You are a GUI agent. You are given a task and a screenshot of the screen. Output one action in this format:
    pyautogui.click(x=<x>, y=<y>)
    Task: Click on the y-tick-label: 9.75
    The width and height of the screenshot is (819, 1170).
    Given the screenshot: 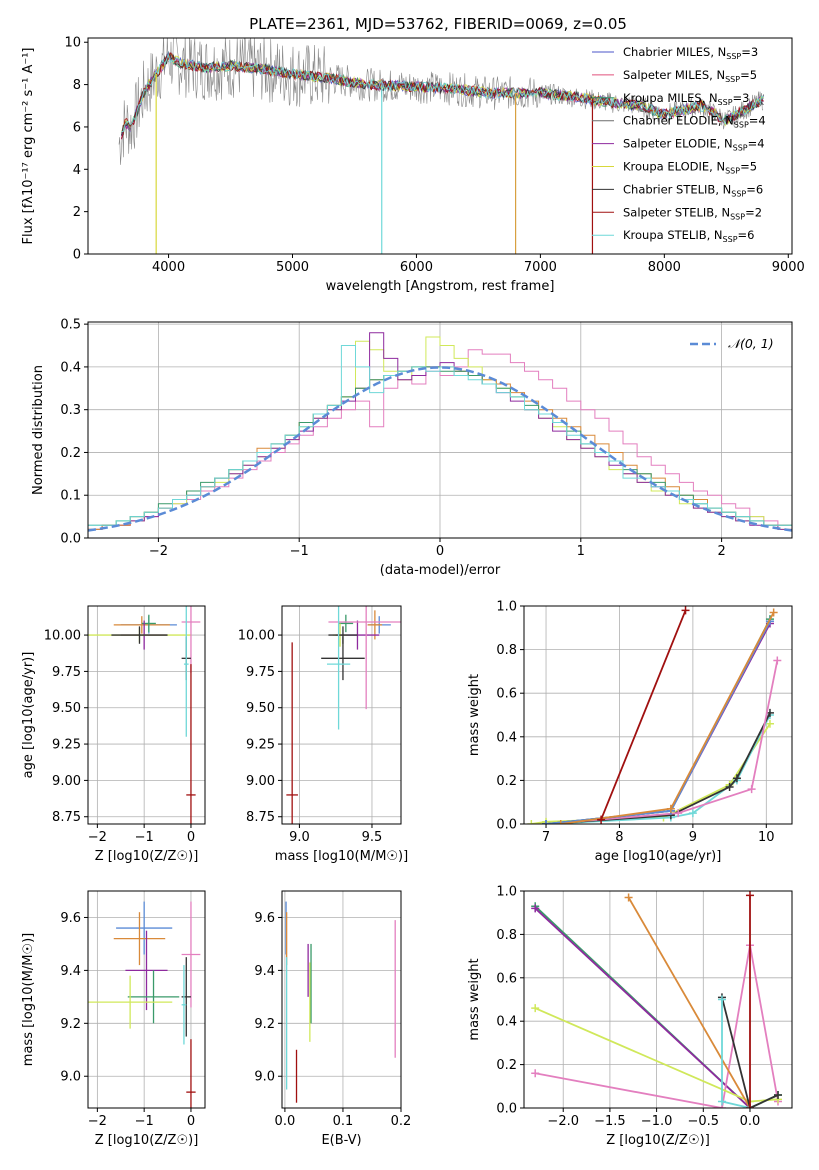 What is the action you would take?
    pyautogui.click(x=66, y=672)
    